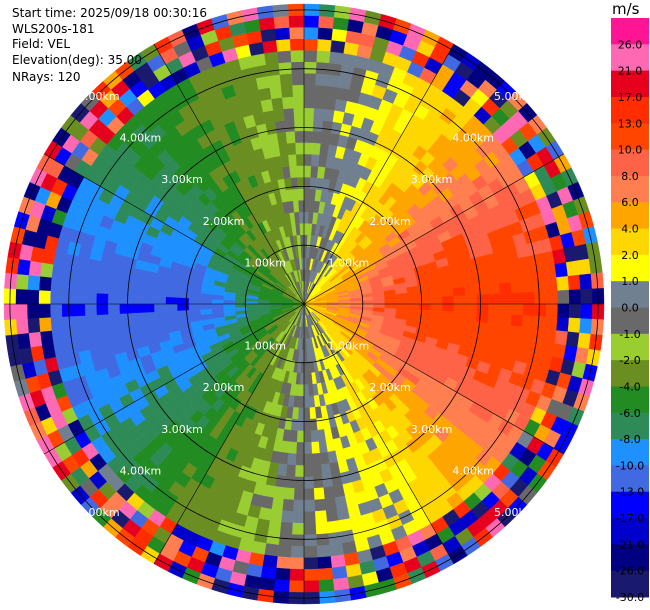  I want to click on colorbar-tick-label: 21.0, so click(630, 71).